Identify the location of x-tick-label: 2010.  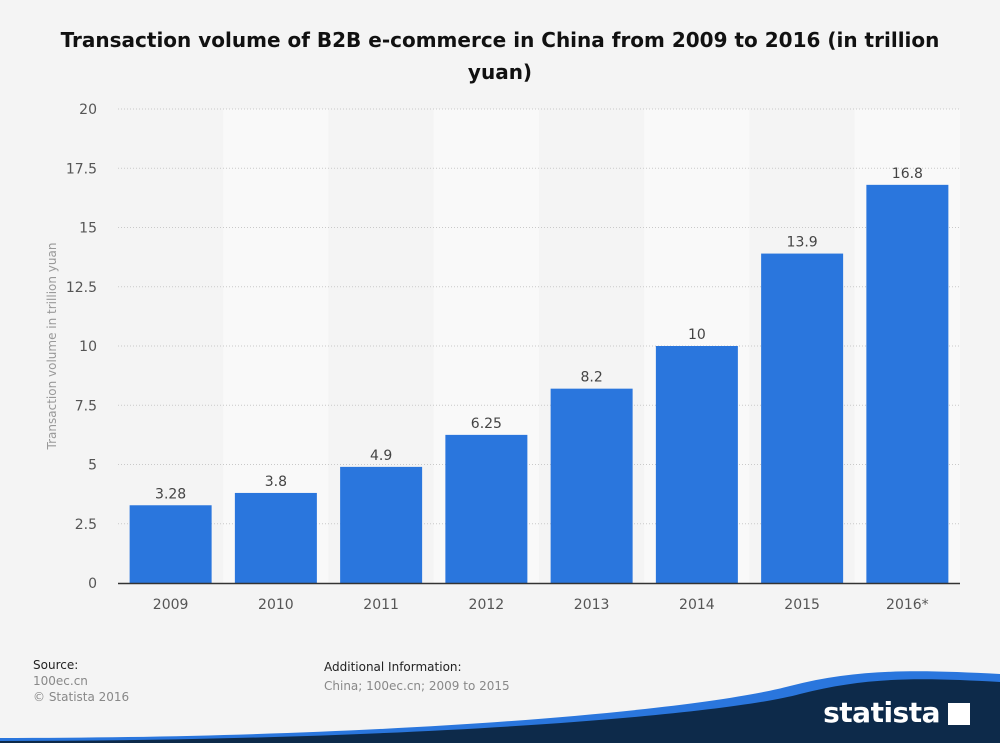
(276, 605).